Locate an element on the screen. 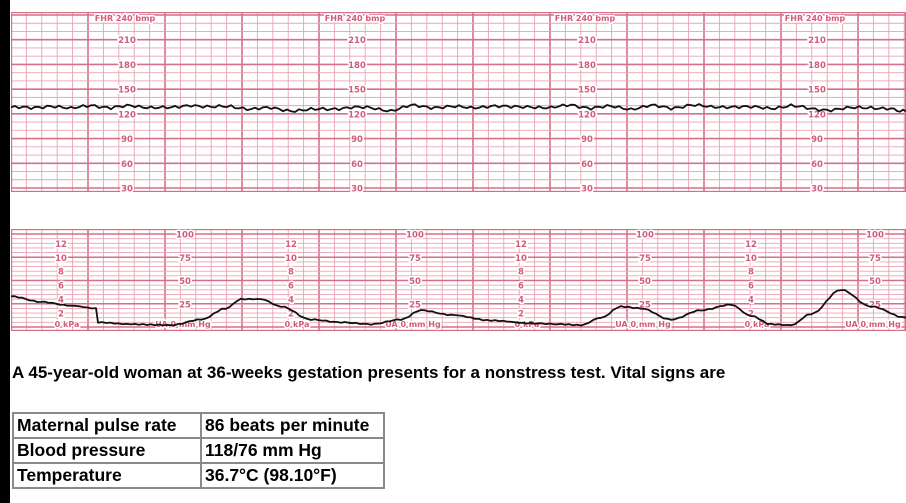 This screenshot has width=906, height=503. fhr-trace is located at coordinates (458, 108).